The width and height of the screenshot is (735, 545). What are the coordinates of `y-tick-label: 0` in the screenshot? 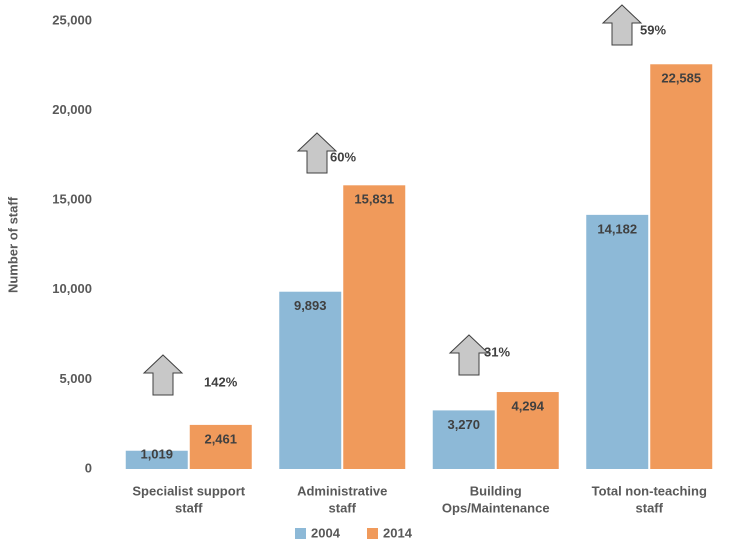 It's located at (88, 467).